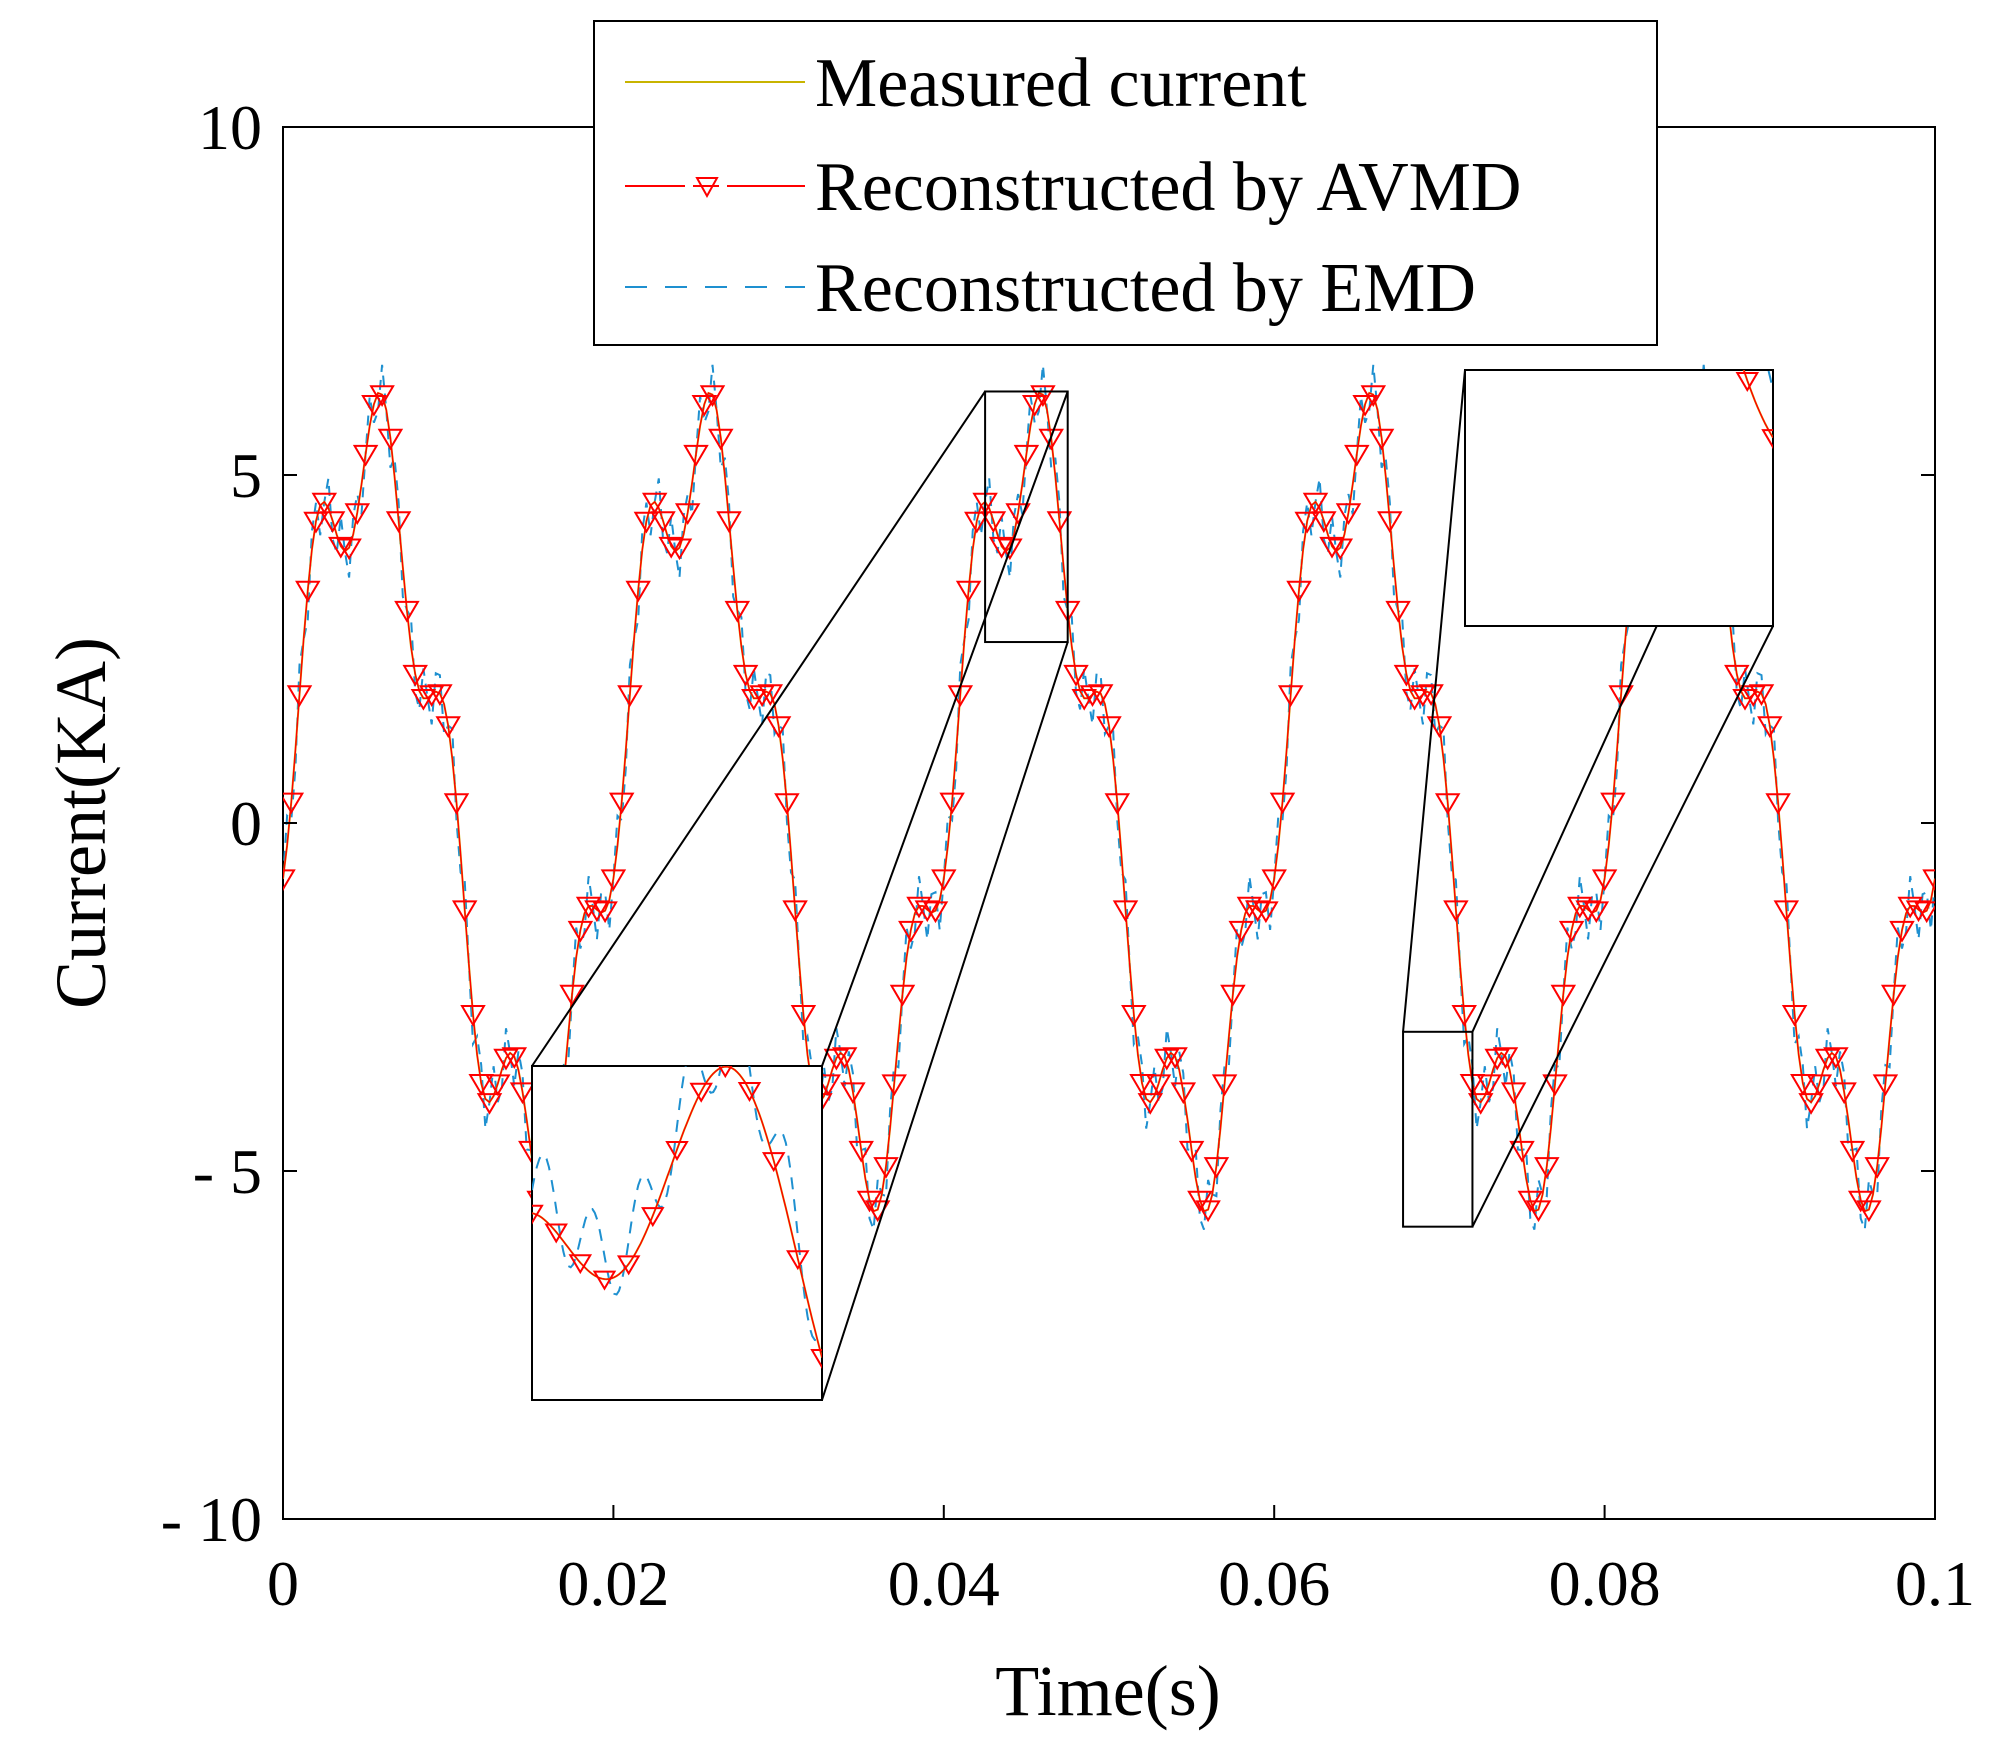  What do you see at coordinates (1438, 1129) in the screenshot?
I see `inset-upper-right-source-box` at bounding box center [1438, 1129].